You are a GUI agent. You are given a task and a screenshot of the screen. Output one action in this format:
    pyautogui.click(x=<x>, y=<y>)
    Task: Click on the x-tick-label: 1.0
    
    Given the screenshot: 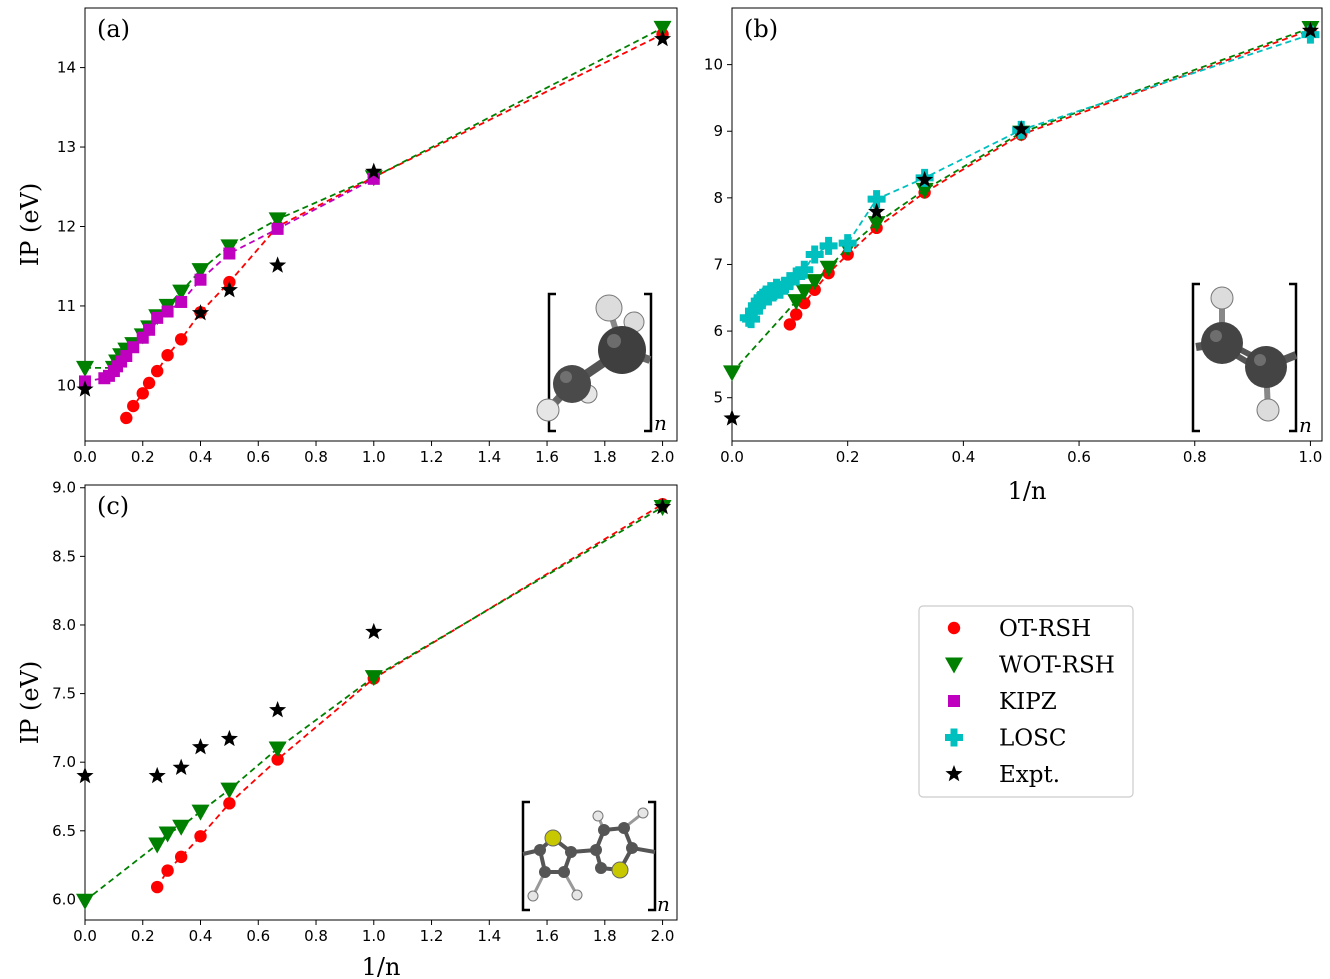 What is the action you would take?
    pyautogui.click(x=374, y=457)
    